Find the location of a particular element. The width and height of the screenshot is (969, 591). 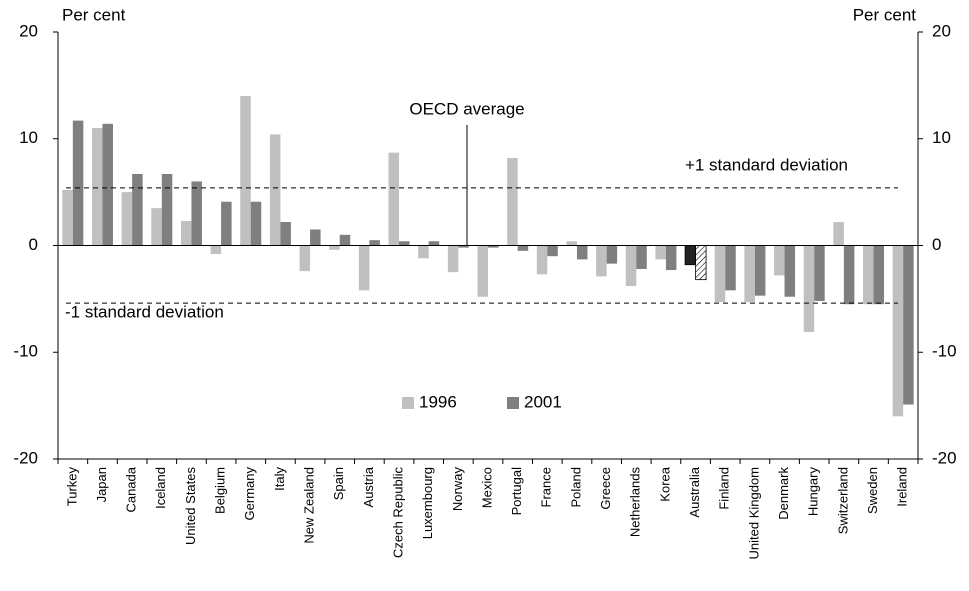

y2-tick-label: -10 is located at coordinates (944, 351).